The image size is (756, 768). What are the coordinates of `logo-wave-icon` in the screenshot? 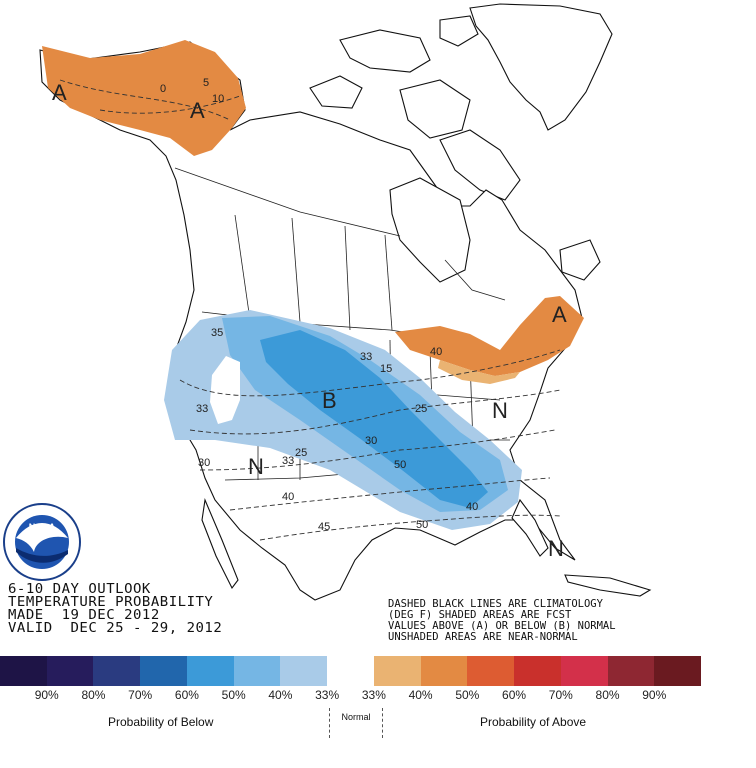 It's located at (42, 555).